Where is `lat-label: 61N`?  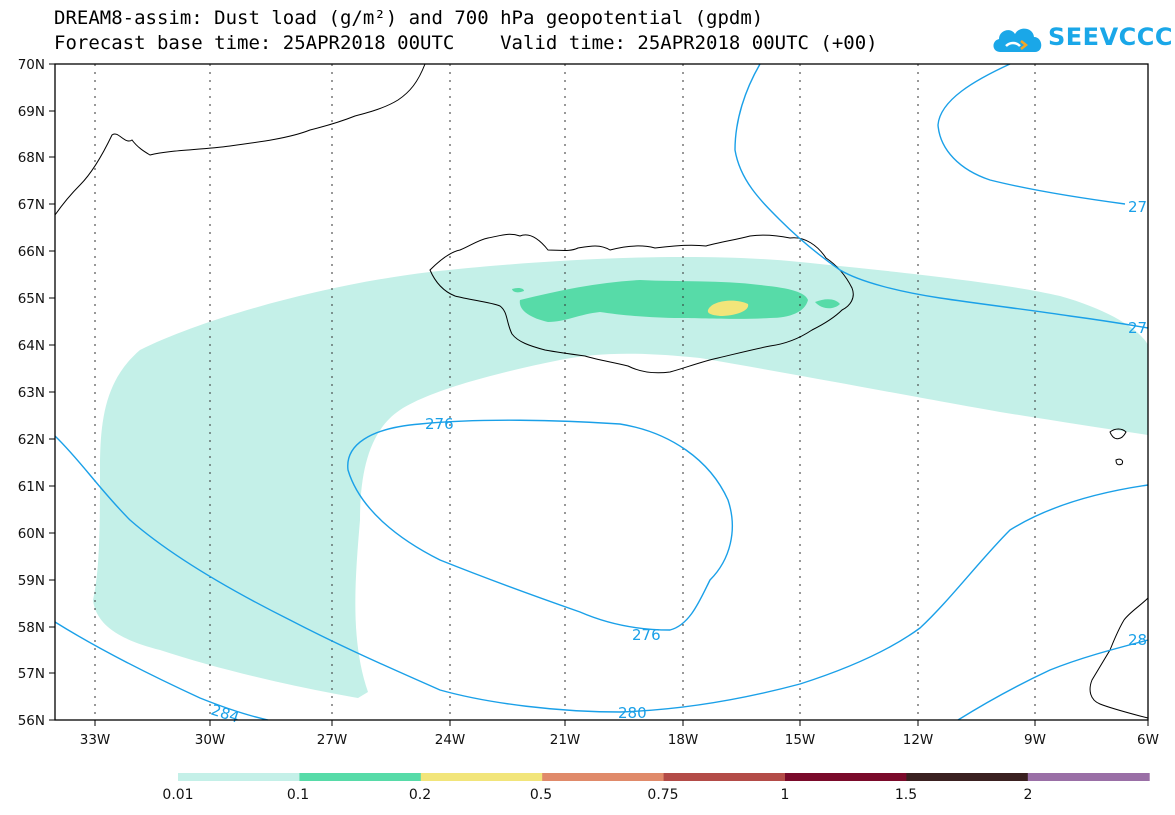 lat-label: 61N is located at coordinates (31, 487).